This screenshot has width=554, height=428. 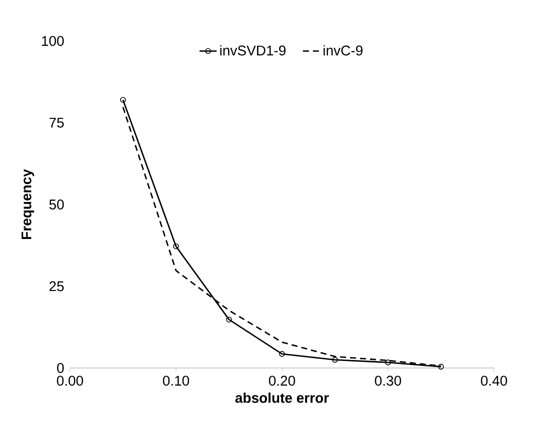 I want to click on y-tick-label: 0, so click(x=60, y=368).